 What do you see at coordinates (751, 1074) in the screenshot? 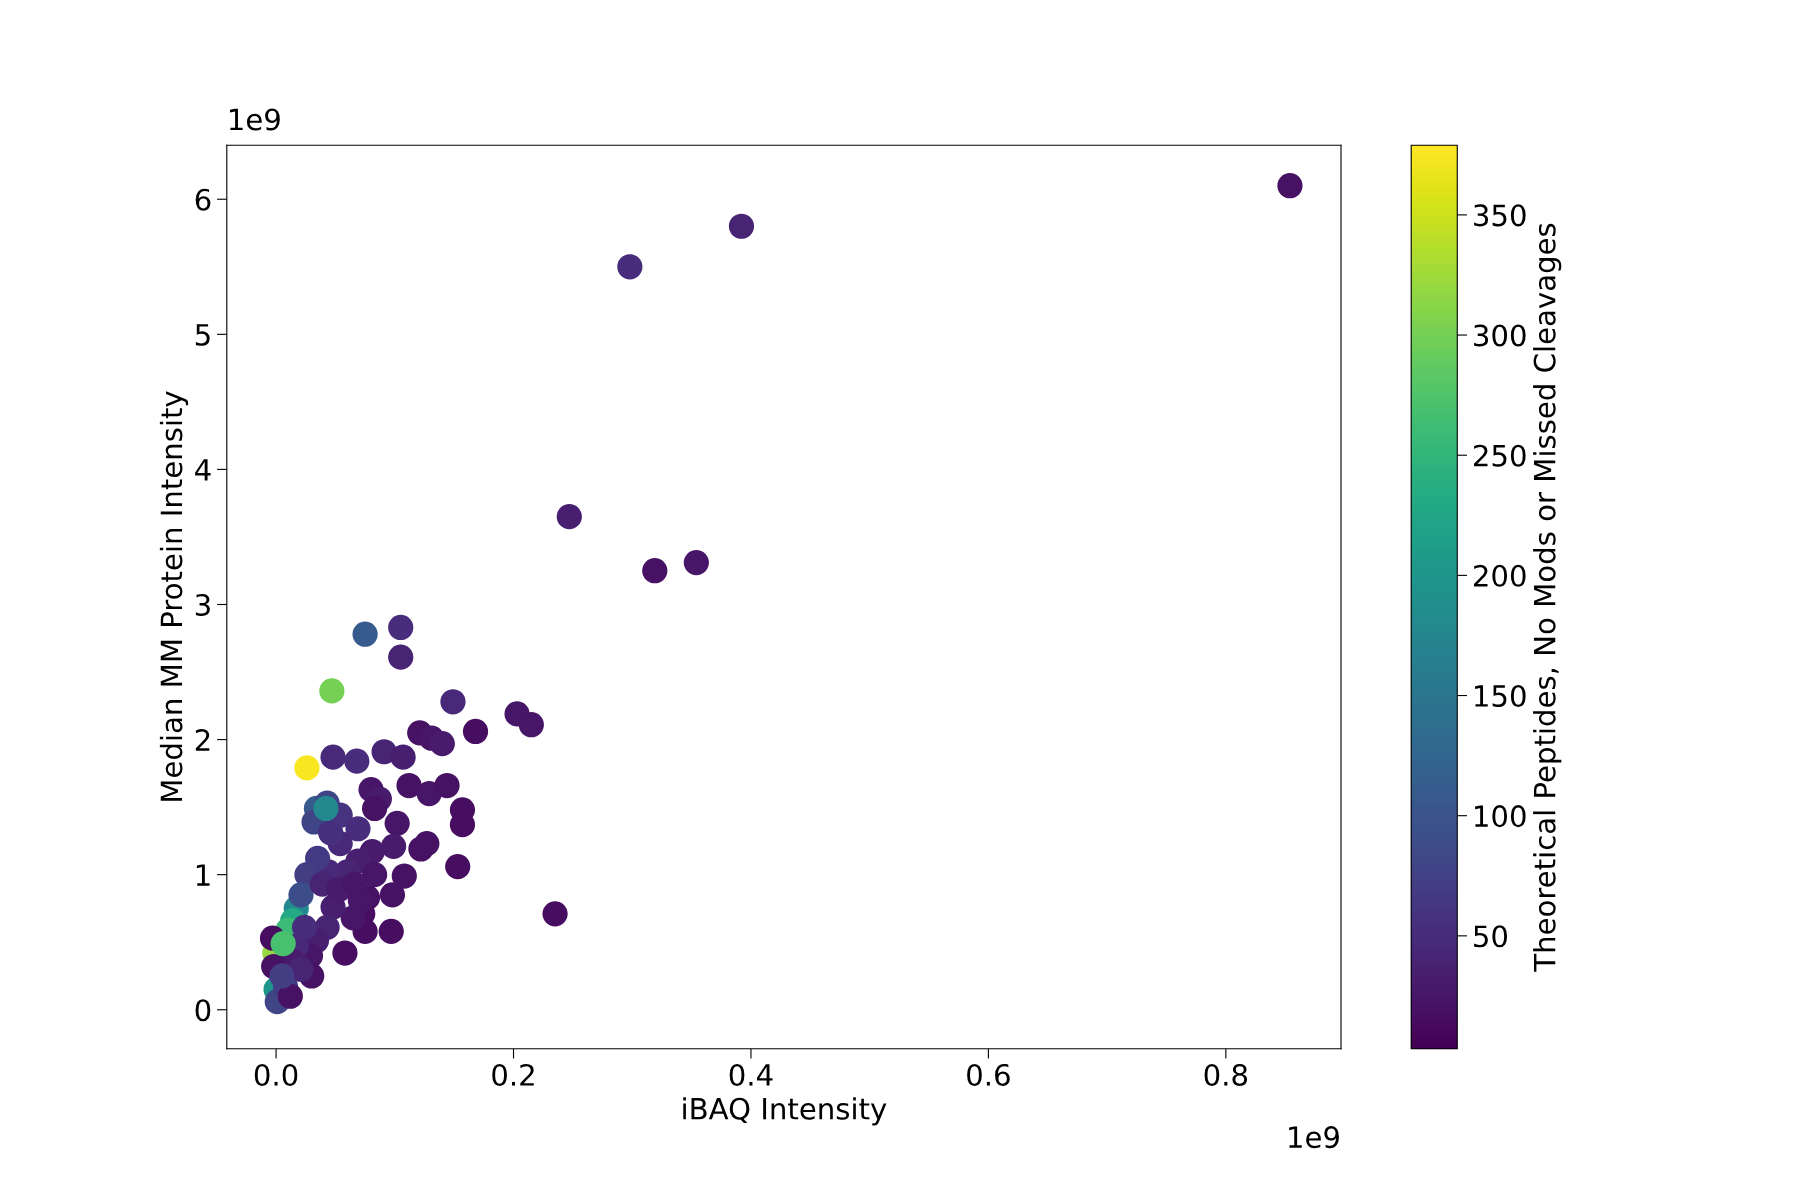
I see `x-tick-label: 0.4` at bounding box center [751, 1074].